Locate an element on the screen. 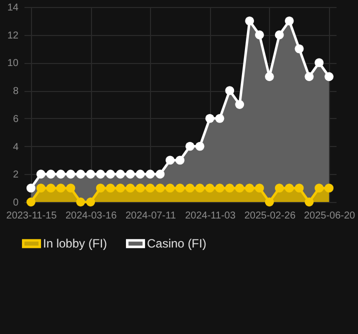 This screenshot has width=358, height=334. x-tick-label: 2024-11-03 is located at coordinates (210, 216).